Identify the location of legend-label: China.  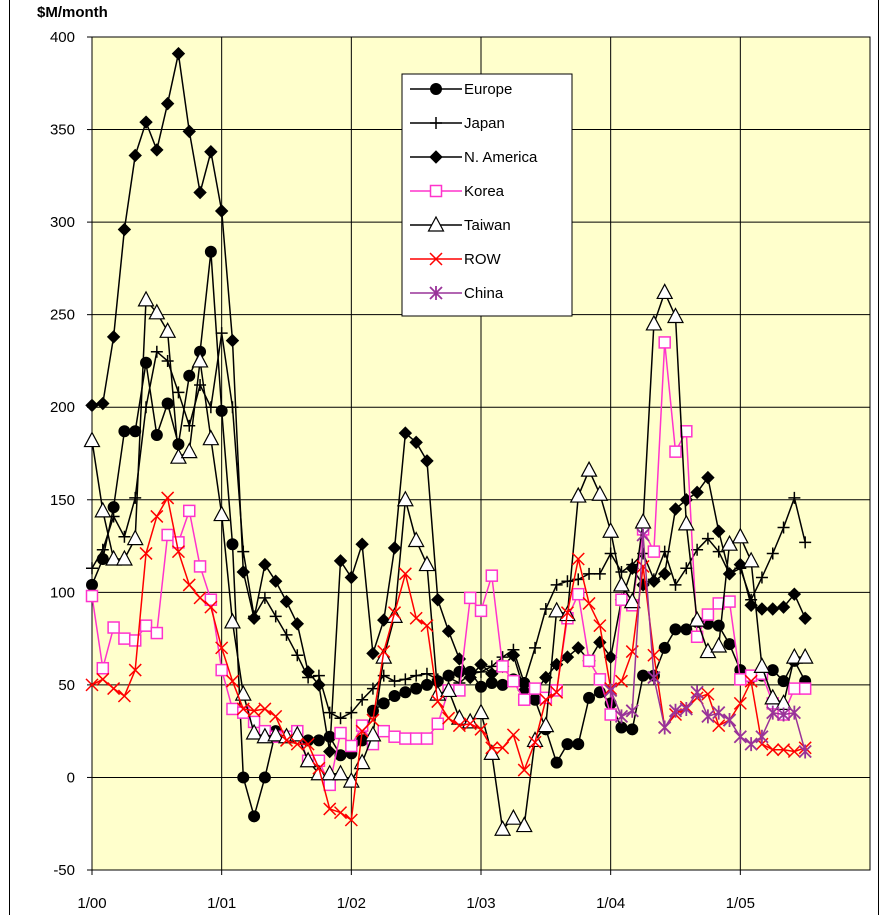
(484, 293).